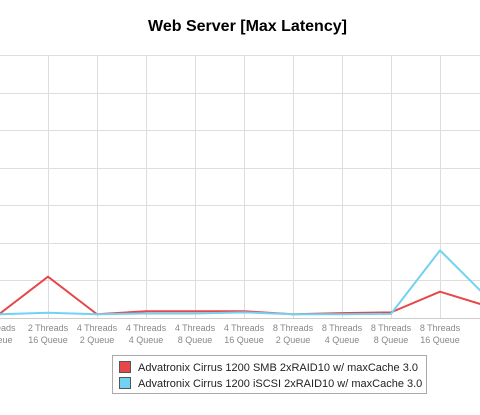 This screenshot has height=415, width=480. Describe the element at coordinates (247, 26) in the screenshot. I see `chart-title: Web Server [Max Latency]` at that location.